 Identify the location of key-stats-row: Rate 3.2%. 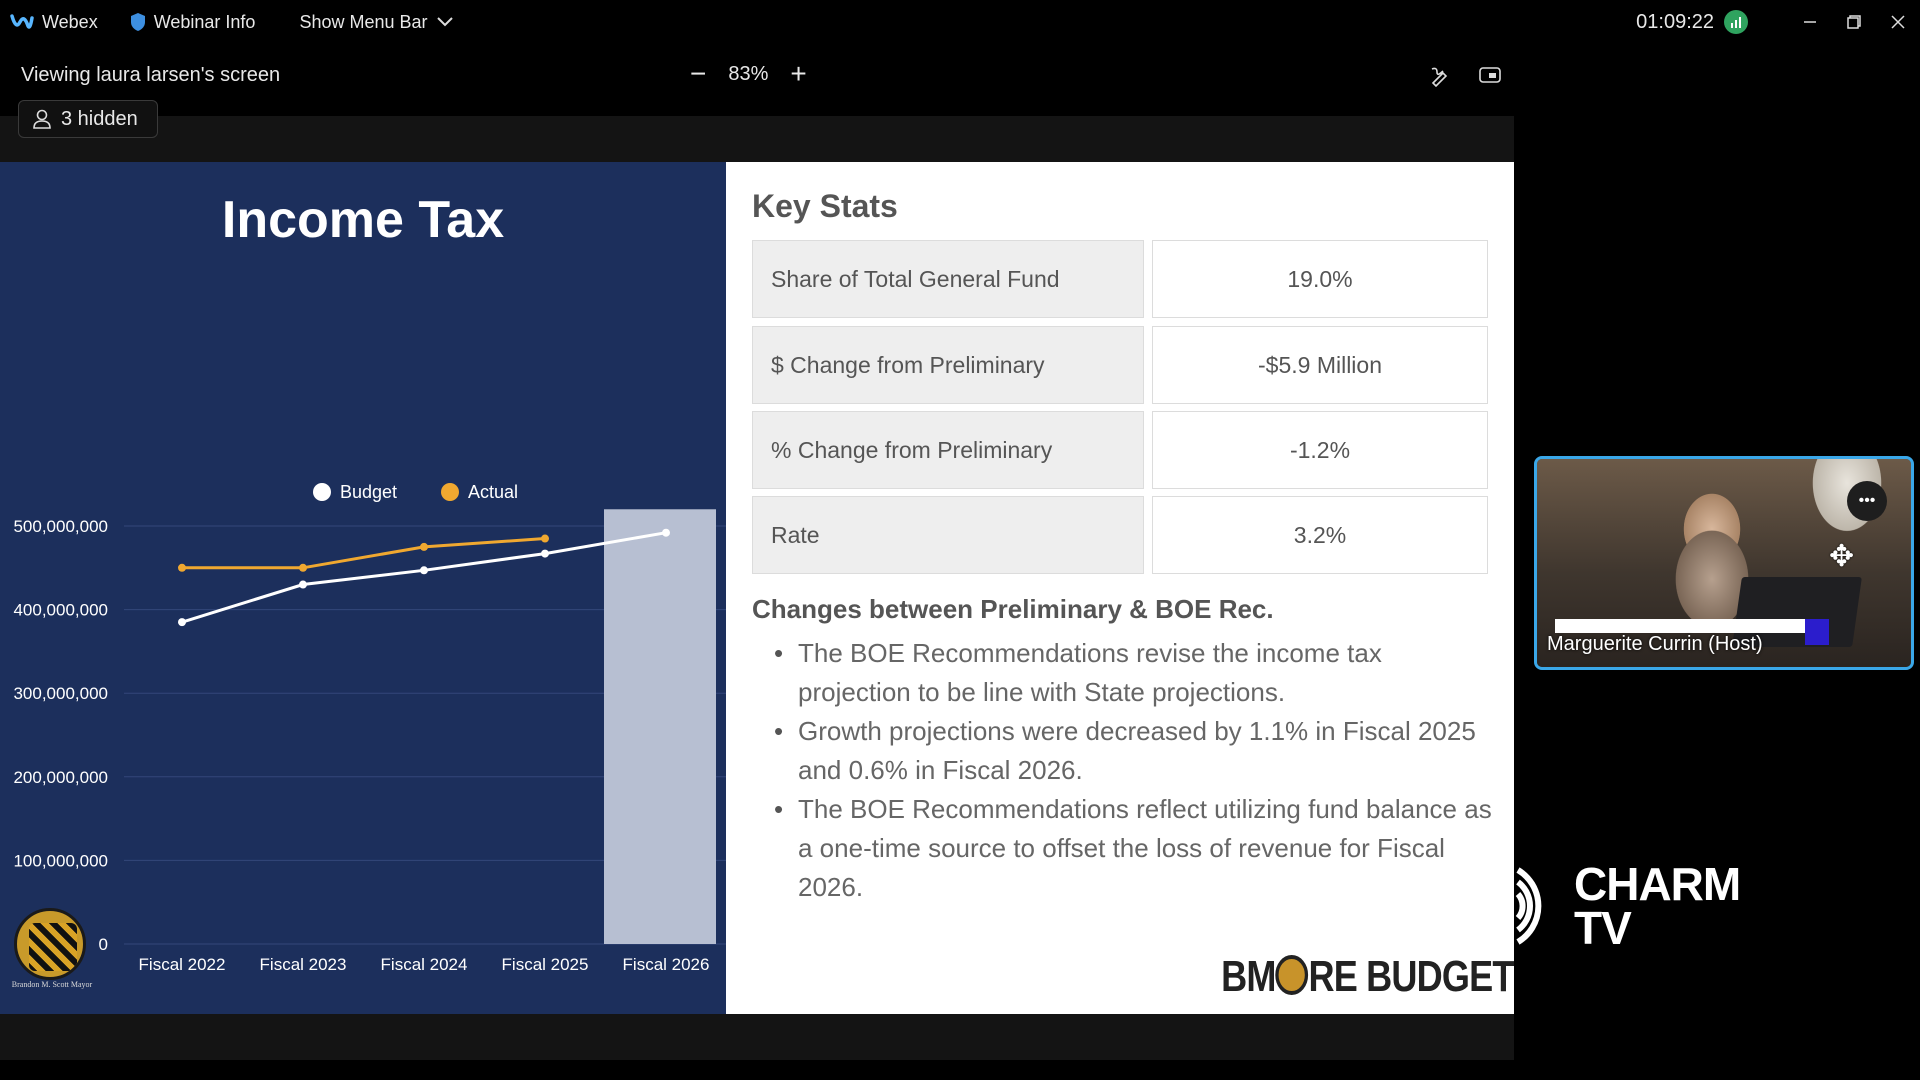
(1120, 535).